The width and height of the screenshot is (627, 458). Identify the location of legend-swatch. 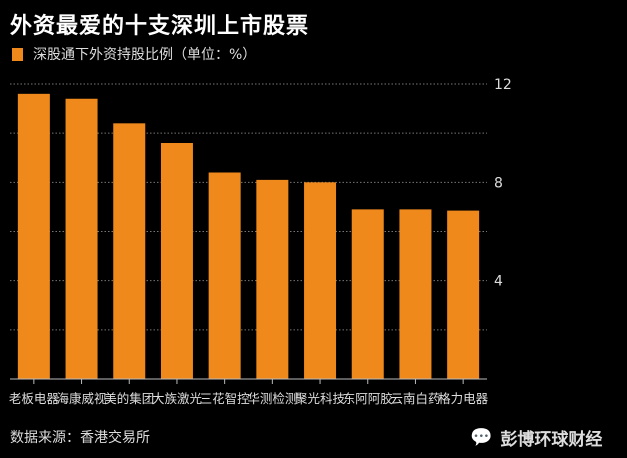
(17, 54).